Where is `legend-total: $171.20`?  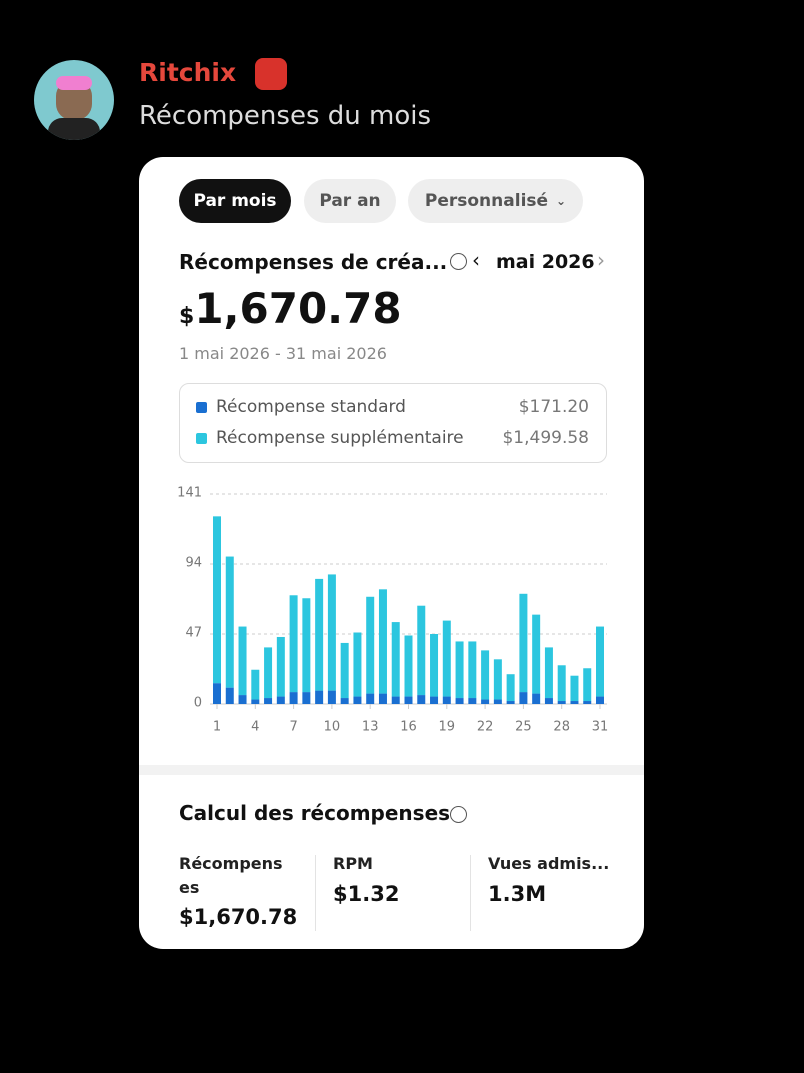
legend-total: $171.20 is located at coordinates (553, 407).